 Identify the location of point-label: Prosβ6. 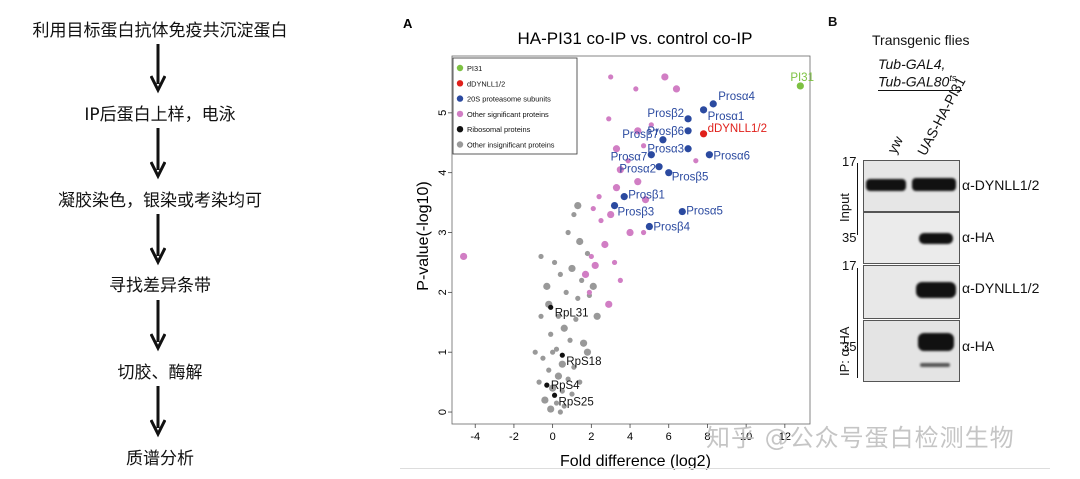
(665, 132).